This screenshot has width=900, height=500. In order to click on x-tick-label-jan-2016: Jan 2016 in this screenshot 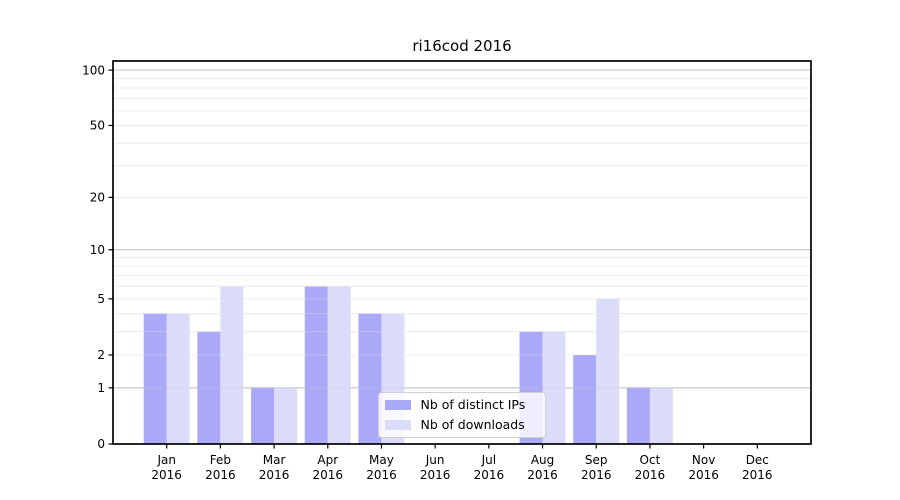, I will do `click(166, 467)`.